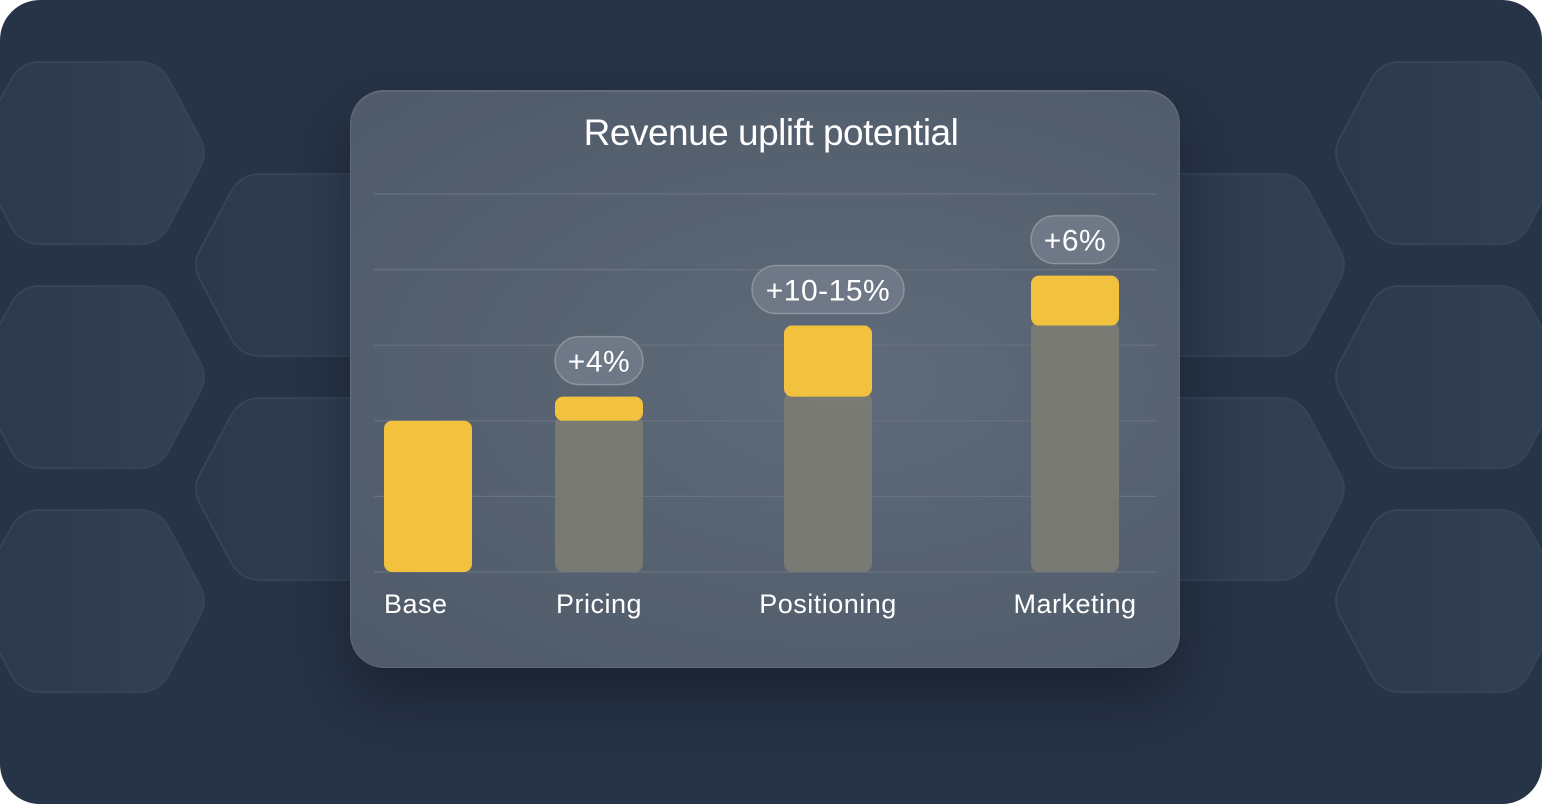  Describe the element at coordinates (1074, 604) in the screenshot. I see `category-label: Marketing` at that location.